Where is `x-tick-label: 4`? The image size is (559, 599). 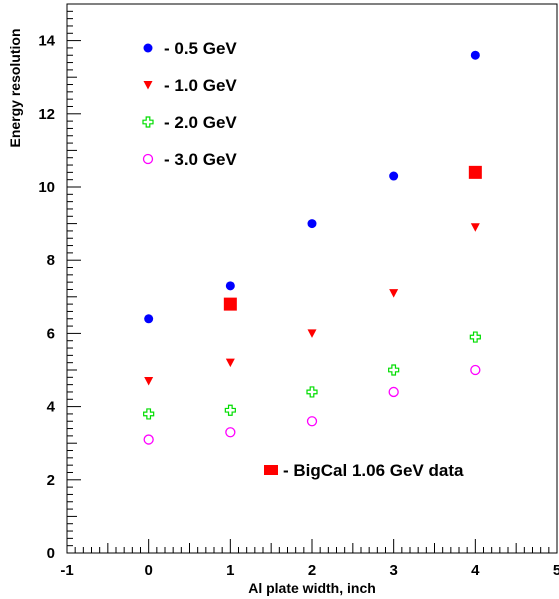 x-tick-label: 4 is located at coordinates (475, 570).